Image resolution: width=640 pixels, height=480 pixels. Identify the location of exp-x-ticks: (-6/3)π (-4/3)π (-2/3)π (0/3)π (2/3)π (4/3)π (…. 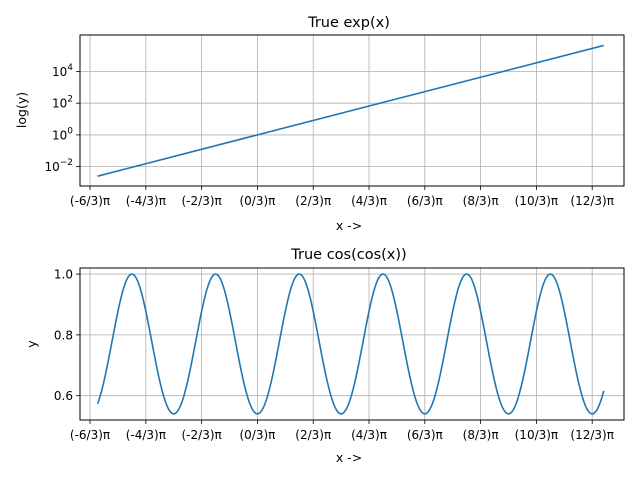
(342, 197).